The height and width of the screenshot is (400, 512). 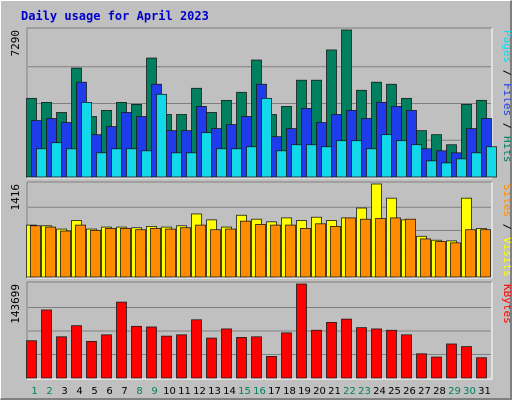 What do you see at coordinates (15, 304) in the screenshot?
I see `y-tick-label: 143699` at bounding box center [15, 304].